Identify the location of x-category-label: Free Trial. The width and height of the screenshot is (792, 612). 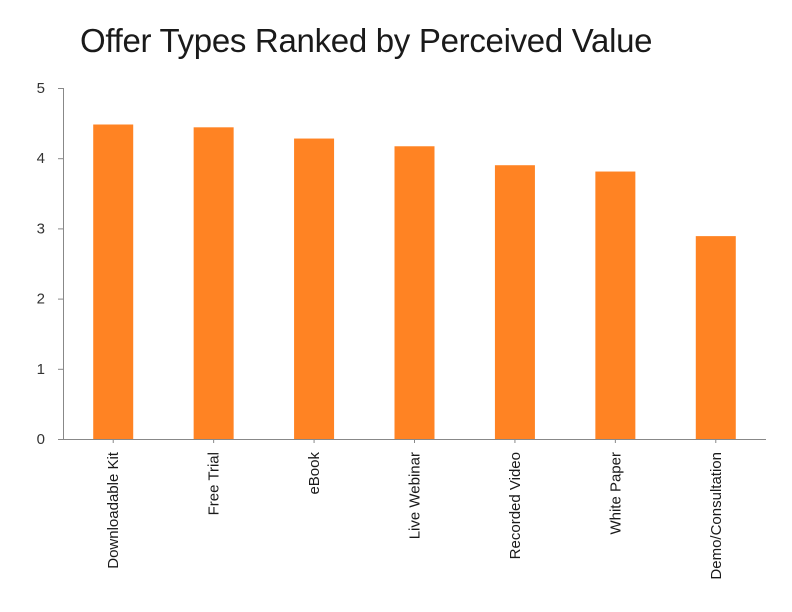
(214, 483).